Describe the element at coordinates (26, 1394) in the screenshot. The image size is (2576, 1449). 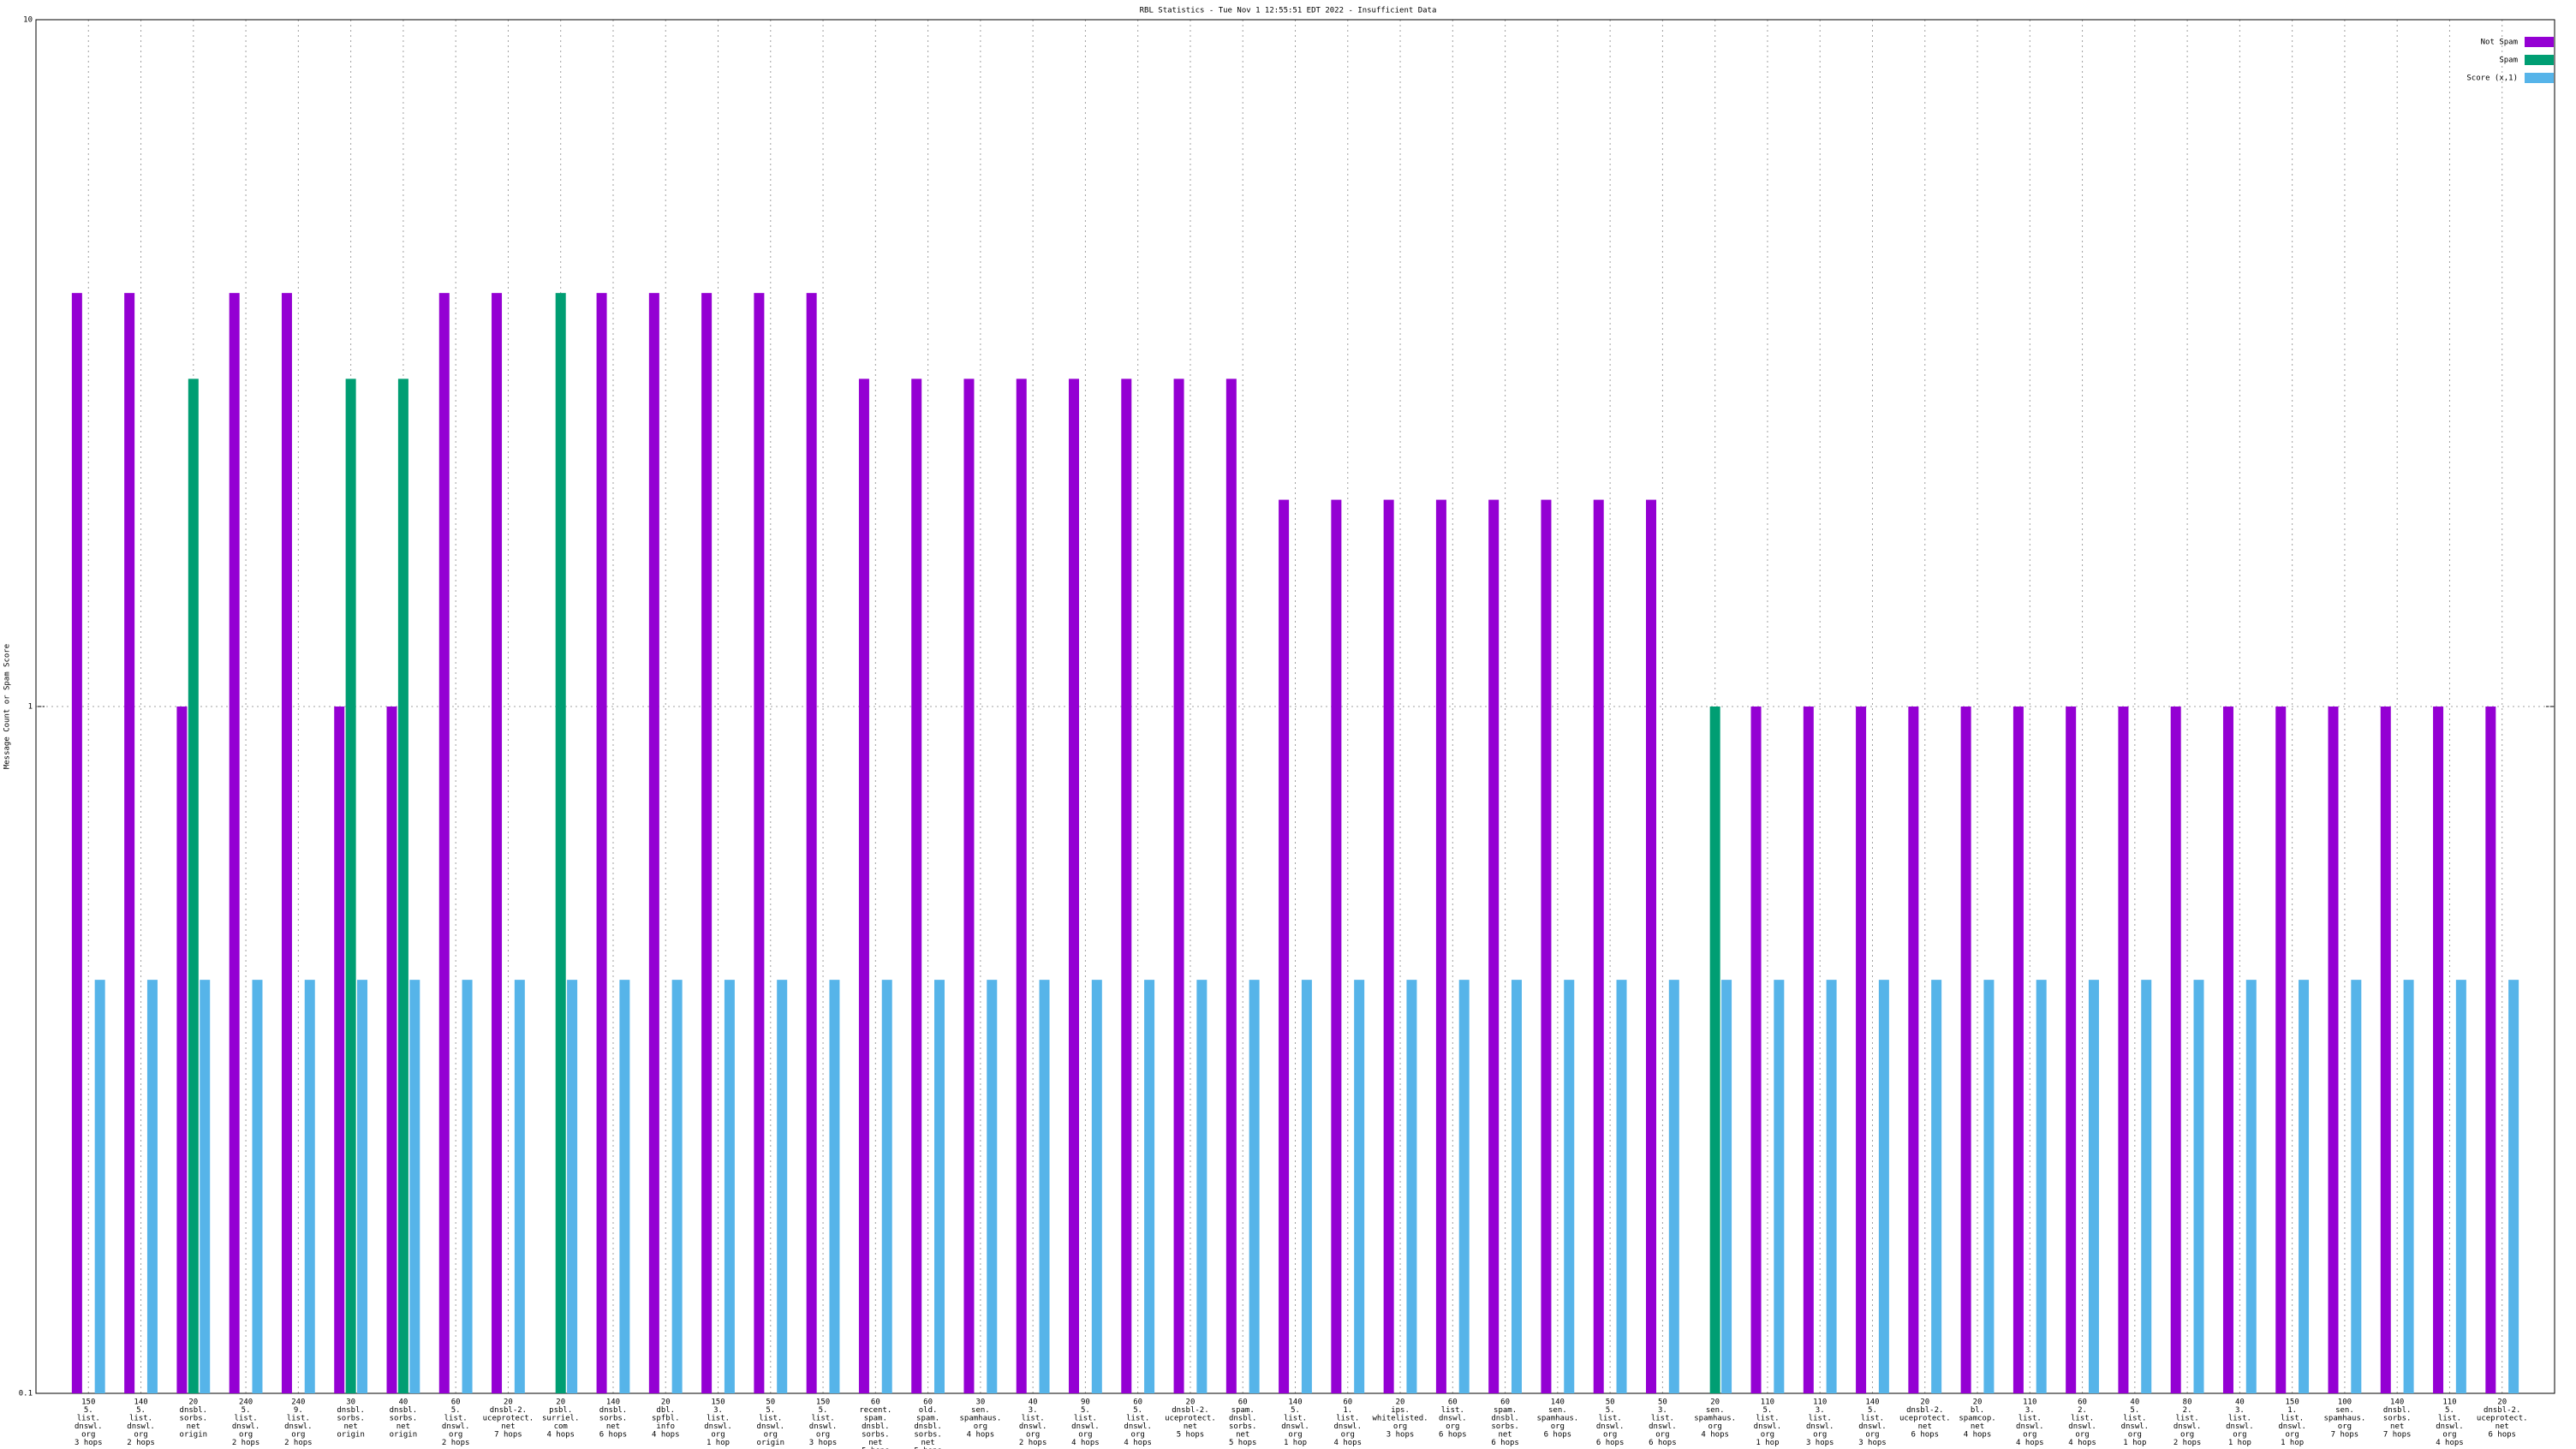
I see `y-tick-label: 0.1` at that location.